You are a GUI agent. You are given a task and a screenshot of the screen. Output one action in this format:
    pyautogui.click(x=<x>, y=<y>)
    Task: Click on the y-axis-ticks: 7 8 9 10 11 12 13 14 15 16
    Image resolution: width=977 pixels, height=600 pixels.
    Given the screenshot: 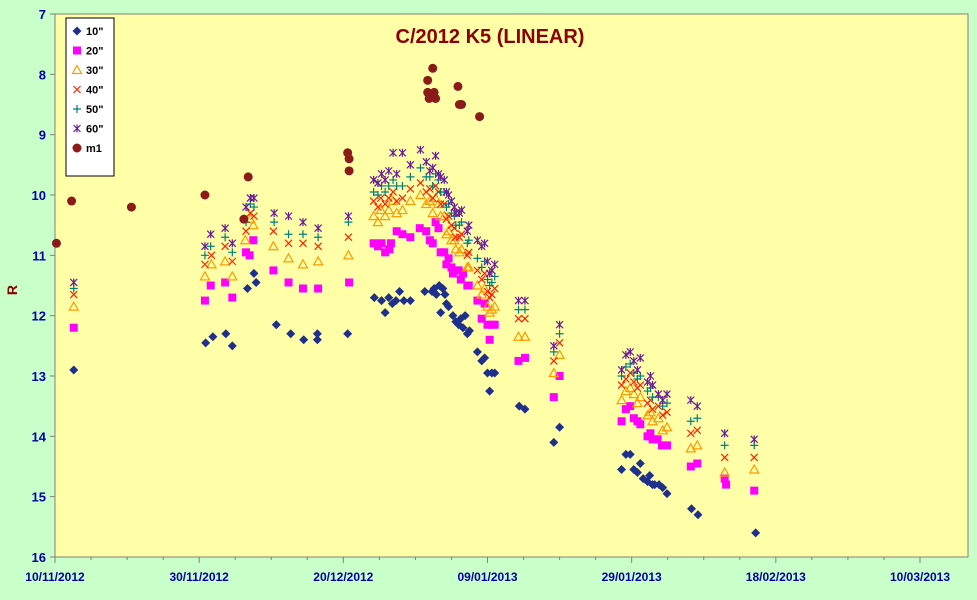 What is the action you would take?
    pyautogui.click(x=43, y=286)
    